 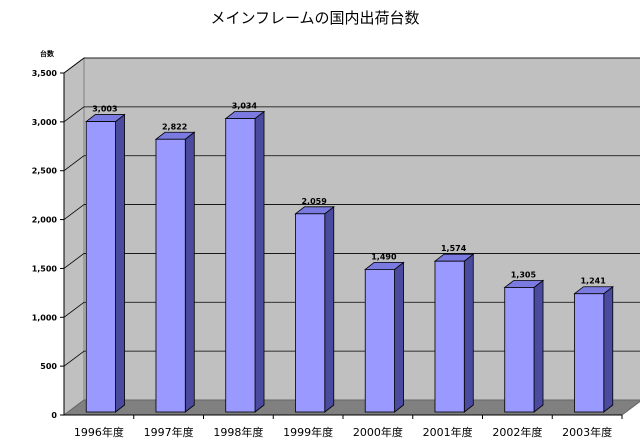 What do you see at coordinates (45, 268) in the screenshot?
I see `y-tick-label: 1,500` at bounding box center [45, 268].